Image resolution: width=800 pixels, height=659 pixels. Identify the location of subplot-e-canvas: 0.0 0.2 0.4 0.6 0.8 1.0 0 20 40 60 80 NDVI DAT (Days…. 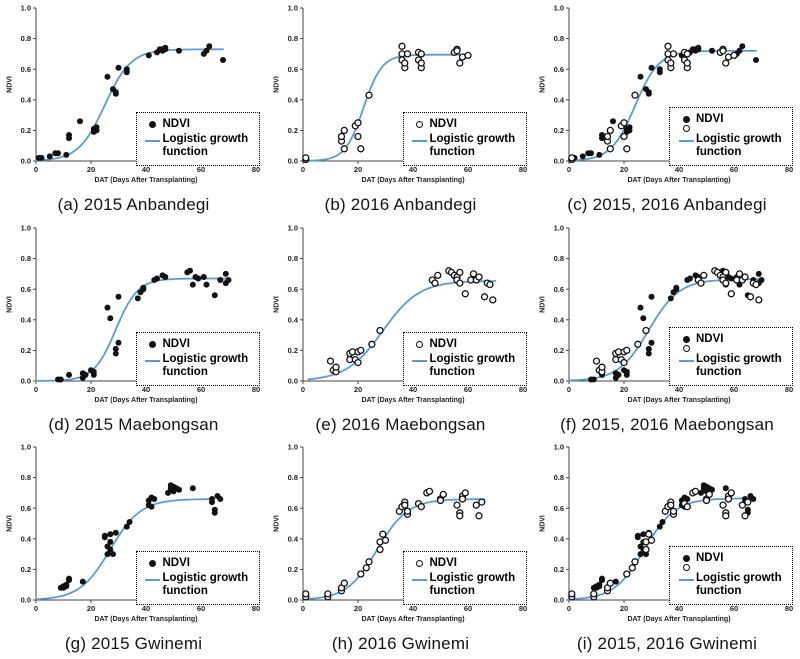
(400, 314).